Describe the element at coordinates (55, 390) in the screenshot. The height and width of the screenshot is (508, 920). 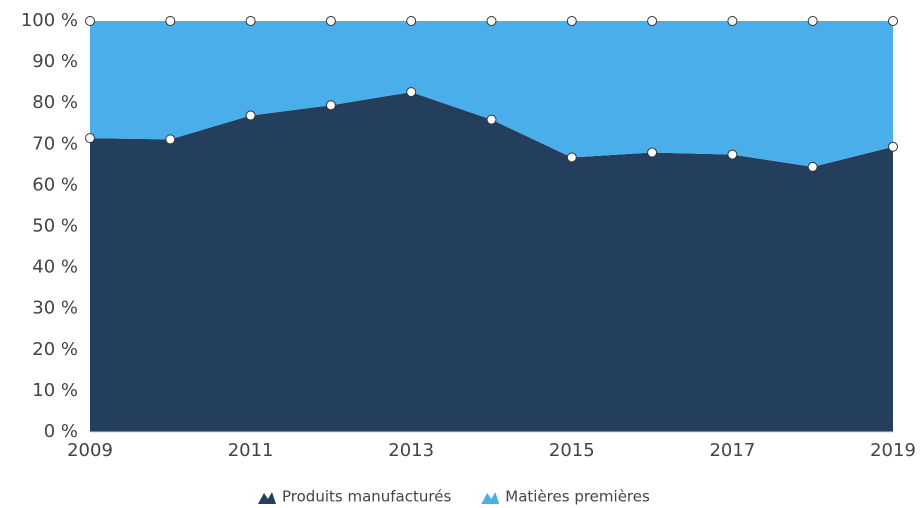
I see `y-tick-label: 10 %` at that location.